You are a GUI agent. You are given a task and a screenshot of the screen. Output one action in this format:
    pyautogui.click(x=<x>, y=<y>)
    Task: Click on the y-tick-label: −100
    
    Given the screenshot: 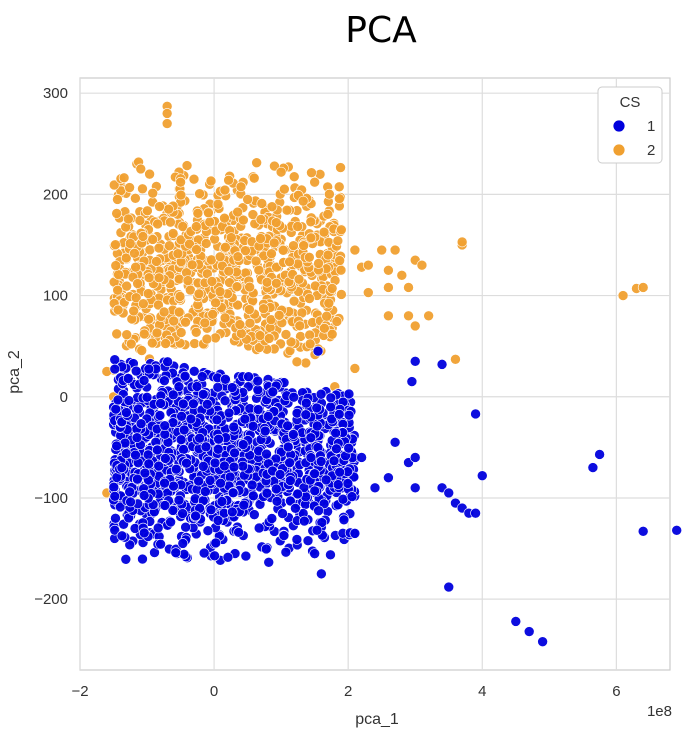 What is the action you would take?
    pyautogui.click(x=51, y=498)
    